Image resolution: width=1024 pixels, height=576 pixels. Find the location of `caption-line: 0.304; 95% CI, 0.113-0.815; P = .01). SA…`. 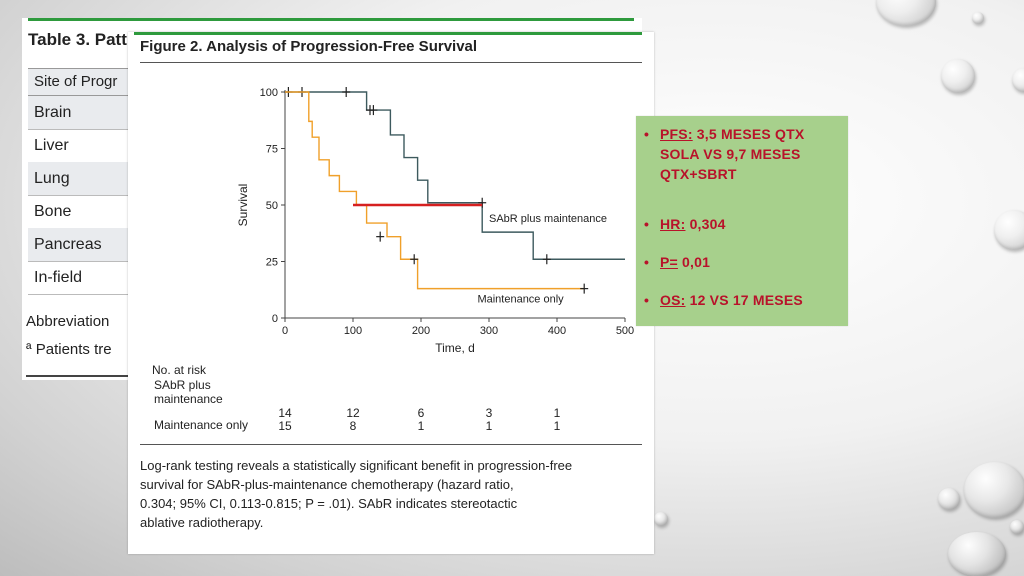

caption-line: 0.304; 95% CI, 0.113-0.815; P = .01). SA… is located at coordinates (329, 503).